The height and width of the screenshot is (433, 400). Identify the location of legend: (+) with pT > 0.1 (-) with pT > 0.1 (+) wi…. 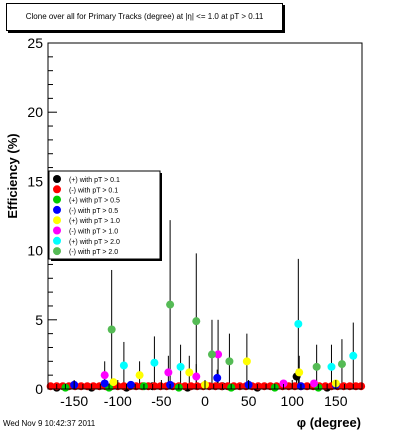
(105, 215).